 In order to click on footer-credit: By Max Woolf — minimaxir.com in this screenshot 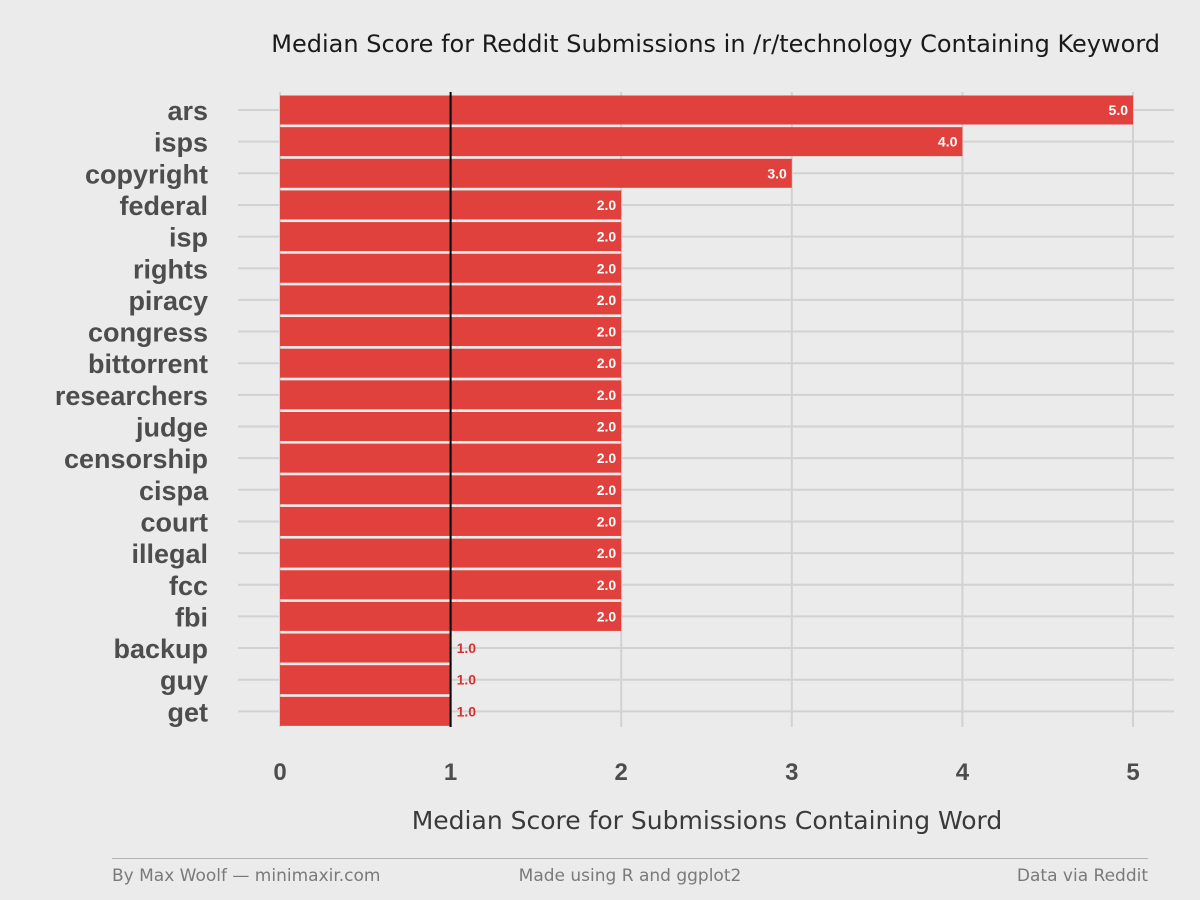, I will do `click(246, 876)`.